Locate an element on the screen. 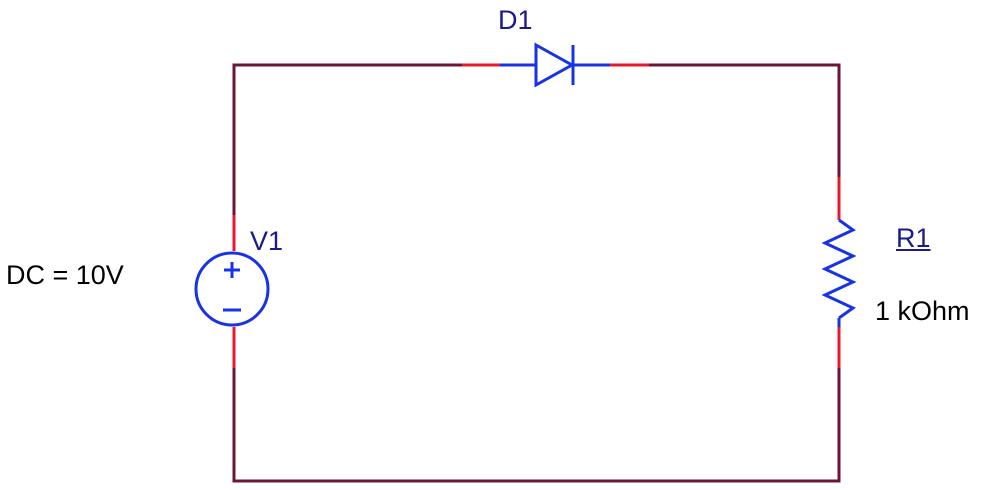  resistor-ref-label: R1 is located at coordinates (913, 238).